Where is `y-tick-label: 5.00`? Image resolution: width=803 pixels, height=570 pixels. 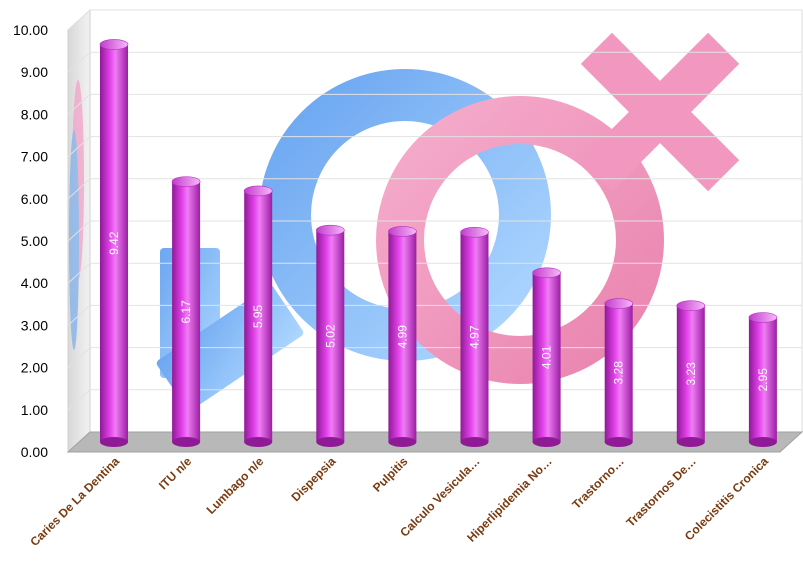
y-tick-label: 5.00 is located at coordinates (34, 241).